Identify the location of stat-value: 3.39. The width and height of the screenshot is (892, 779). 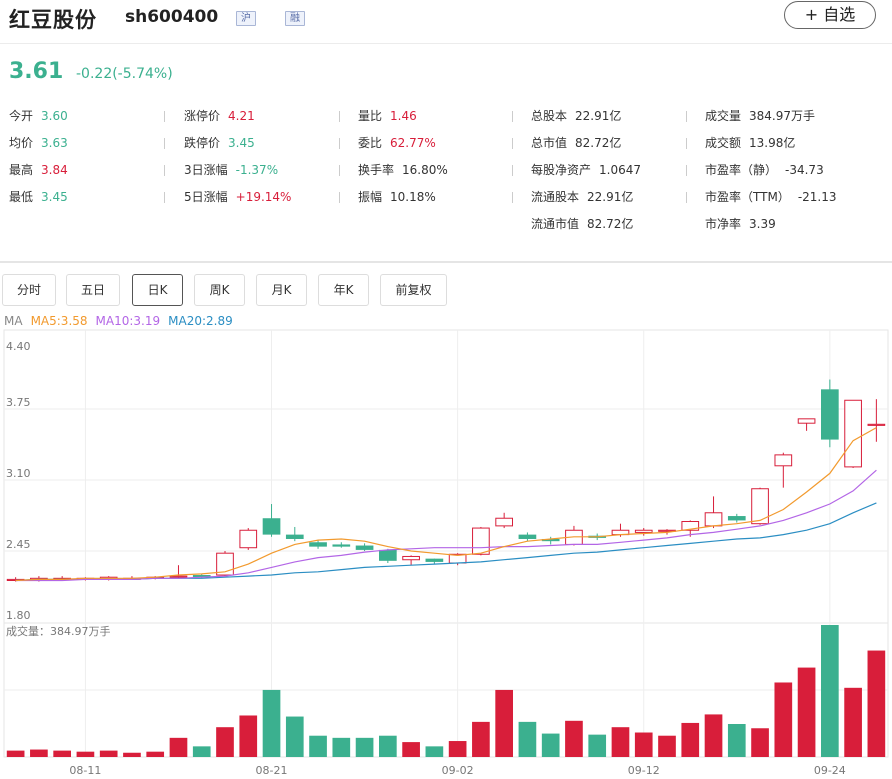
(762, 224).